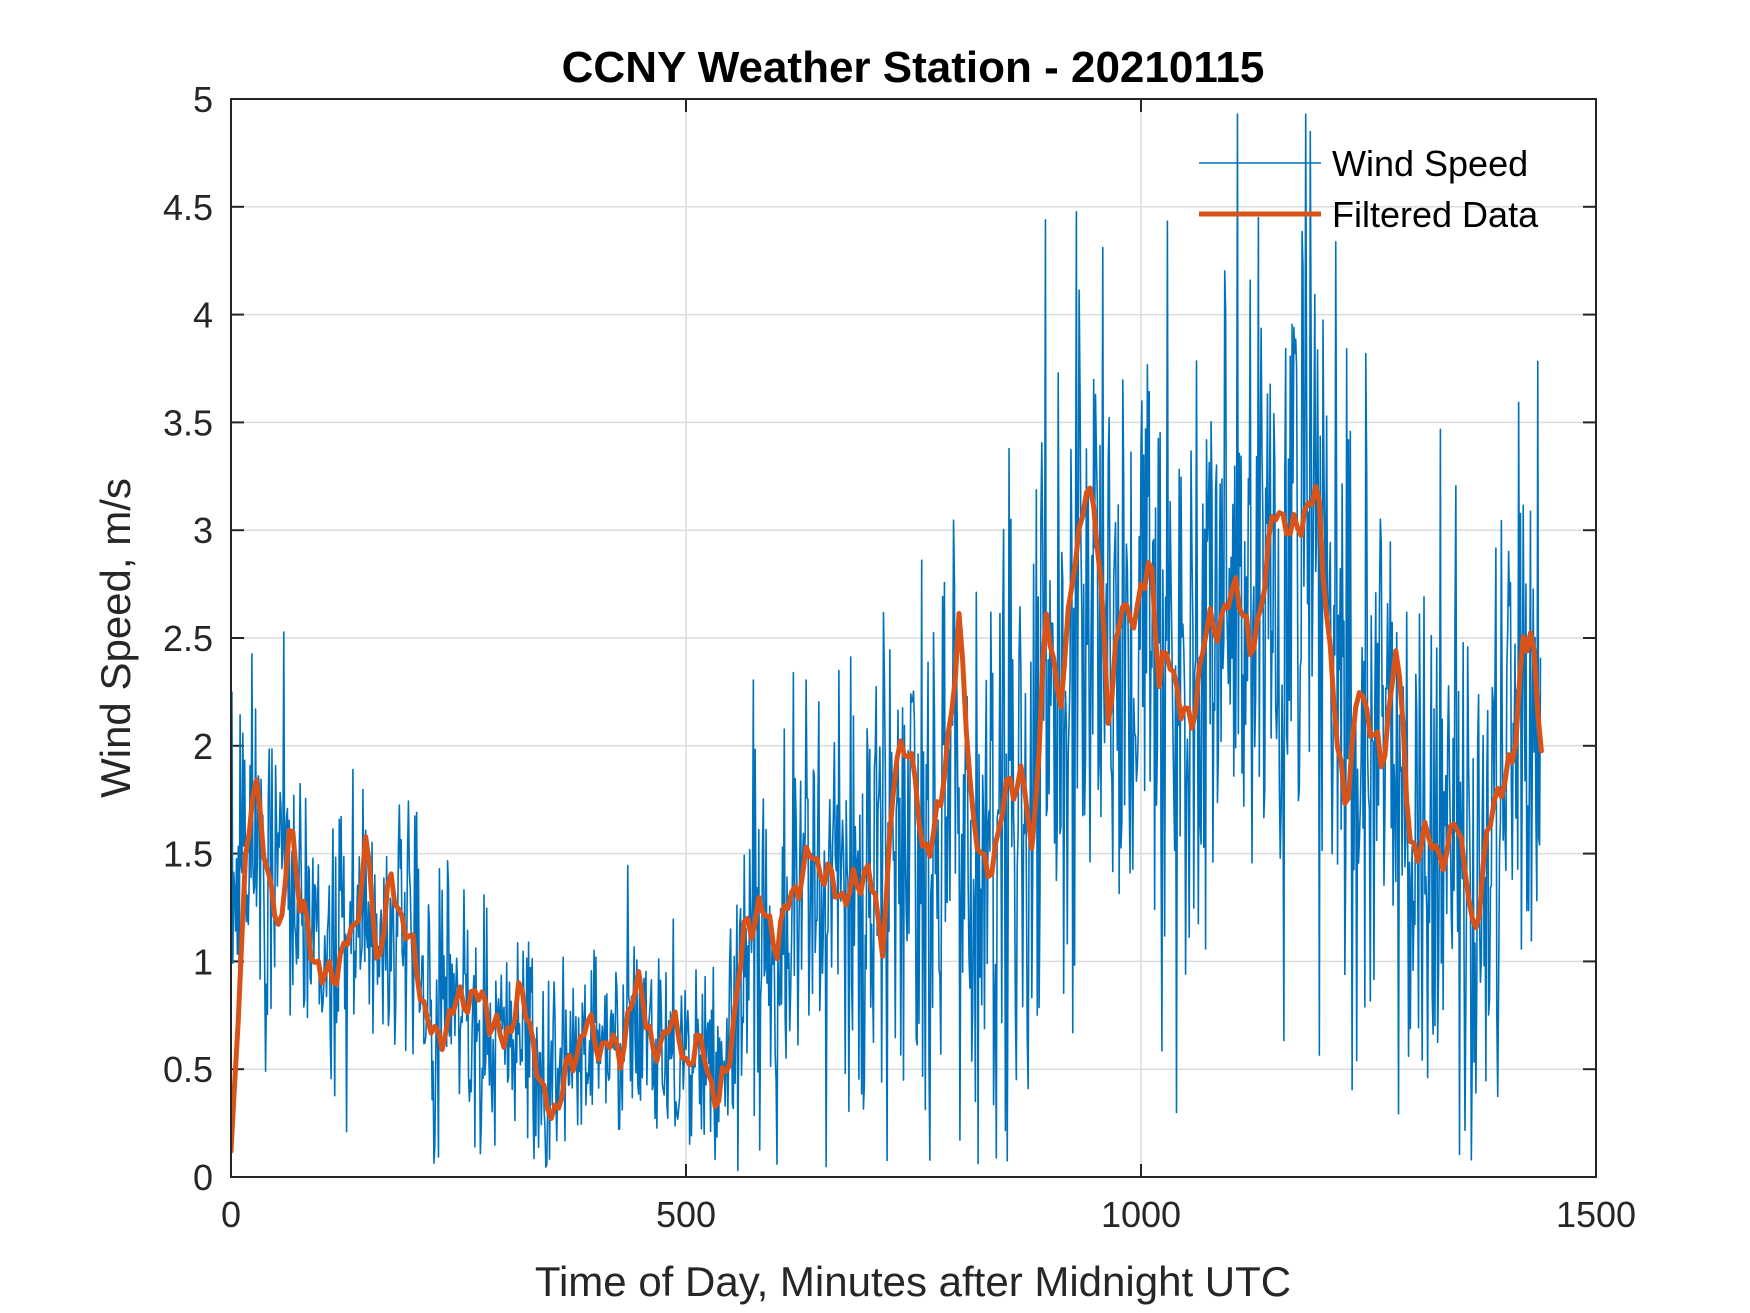 This screenshot has height=1313, width=1750. Describe the element at coordinates (203, 961) in the screenshot. I see `y-tick-label: 1` at that location.